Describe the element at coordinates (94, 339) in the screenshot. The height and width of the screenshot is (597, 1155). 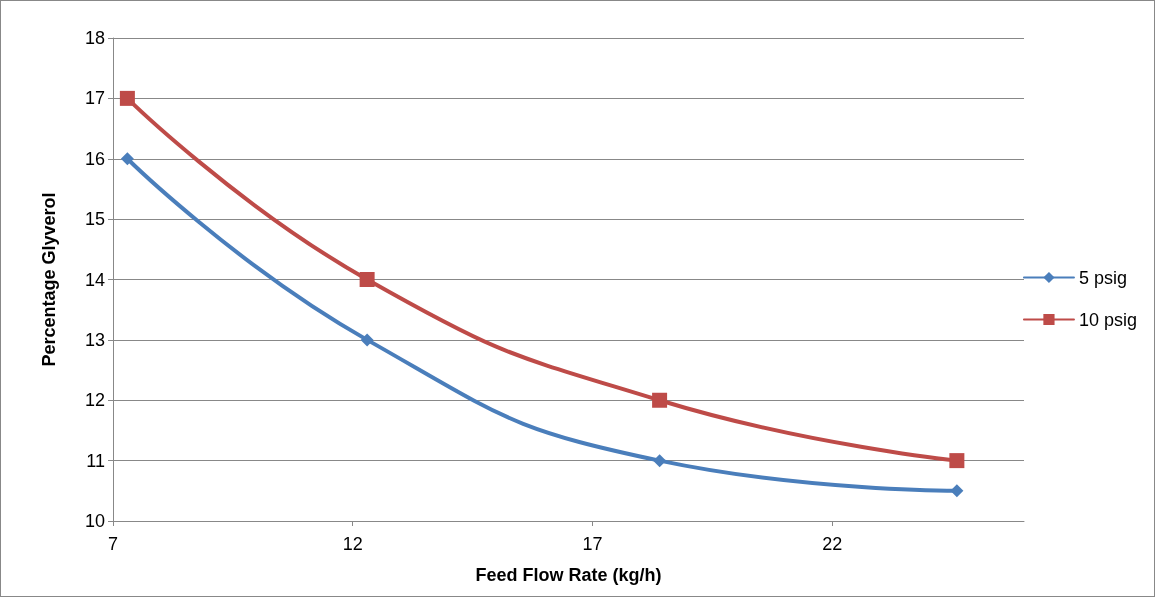
I see `y-tick-label: 13` at that location.